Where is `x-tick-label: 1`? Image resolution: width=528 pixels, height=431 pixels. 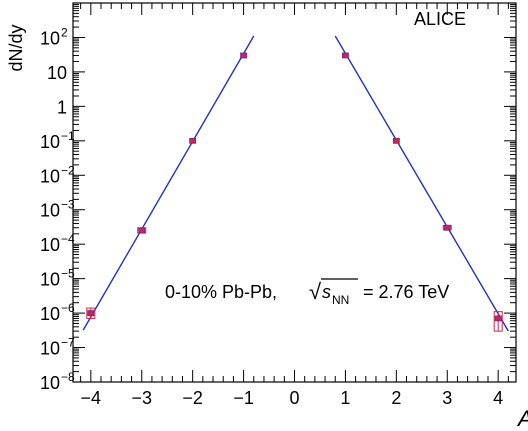 x-tick-label: 1 is located at coordinates (345, 398).